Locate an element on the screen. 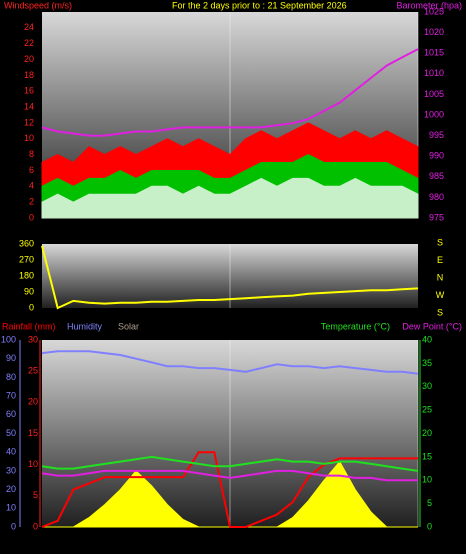  y-tick-label: 1005 is located at coordinates (434, 94).